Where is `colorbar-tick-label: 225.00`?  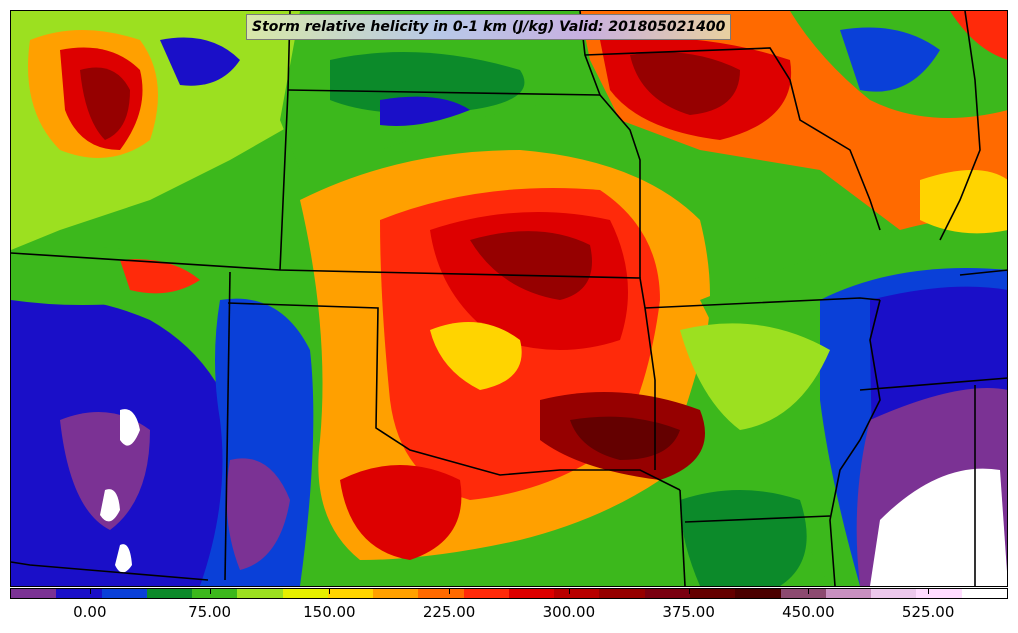 colorbar-tick-label: 225.00 is located at coordinates (449, 612).